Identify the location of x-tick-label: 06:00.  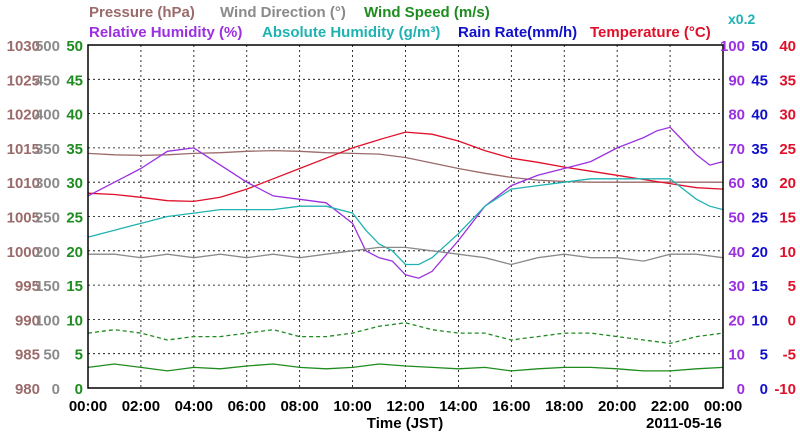
(247, 406).